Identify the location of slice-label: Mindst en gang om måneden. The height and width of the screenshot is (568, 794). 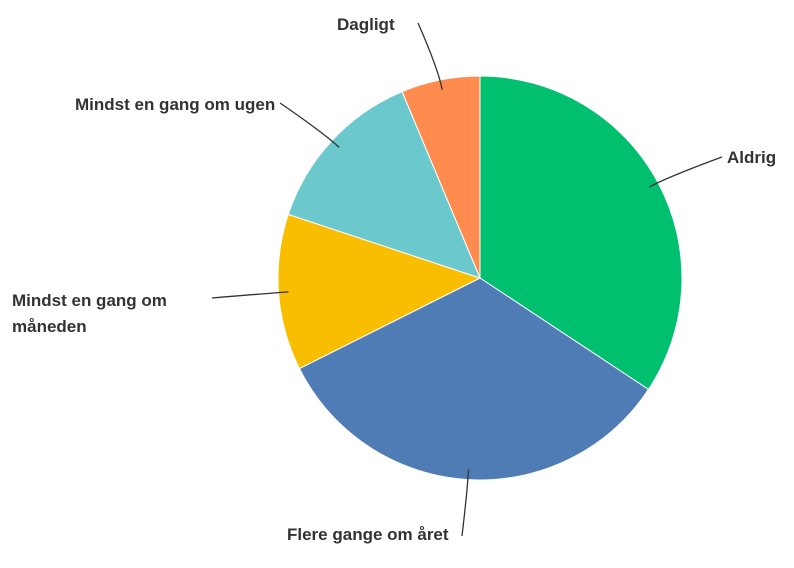
(89, 313).